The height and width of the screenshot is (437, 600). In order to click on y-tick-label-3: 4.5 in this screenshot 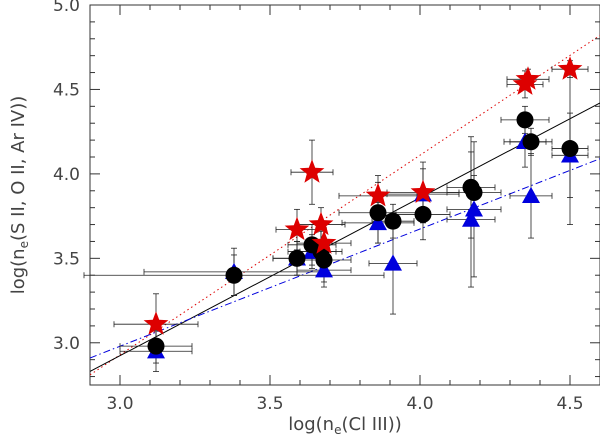, I will do `click(66, 90)`.